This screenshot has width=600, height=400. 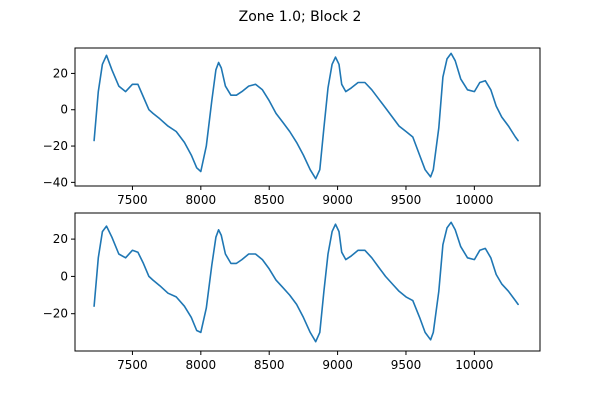 I want to click on y-tick-label: −40, so click(x=55, y=182).